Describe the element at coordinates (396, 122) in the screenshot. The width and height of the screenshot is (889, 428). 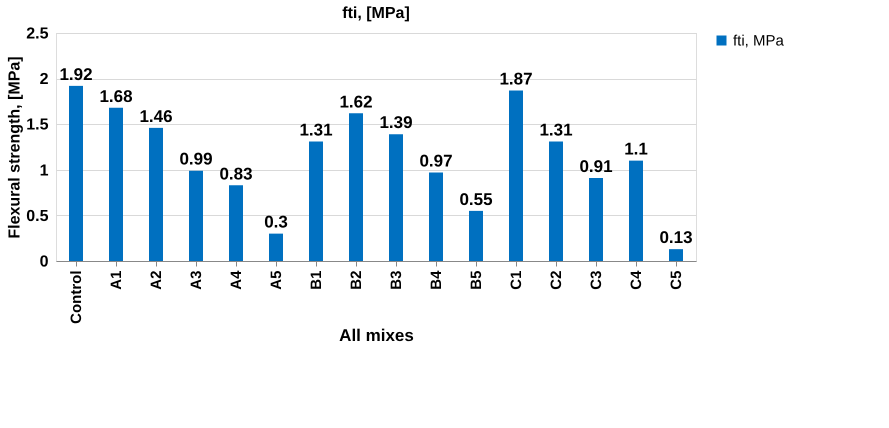
I see `data-label: 1.39` at that location.